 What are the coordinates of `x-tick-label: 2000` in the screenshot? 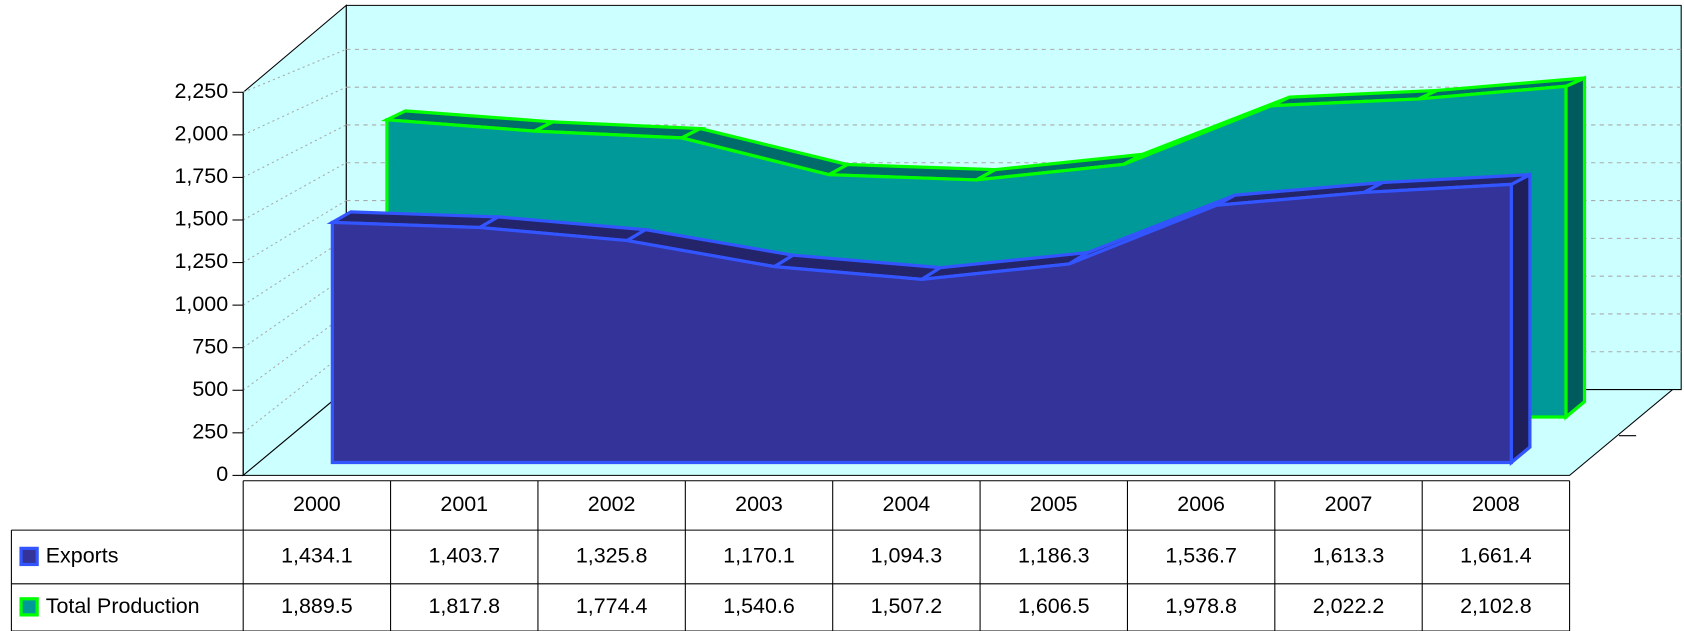 It's located at (317, 504).